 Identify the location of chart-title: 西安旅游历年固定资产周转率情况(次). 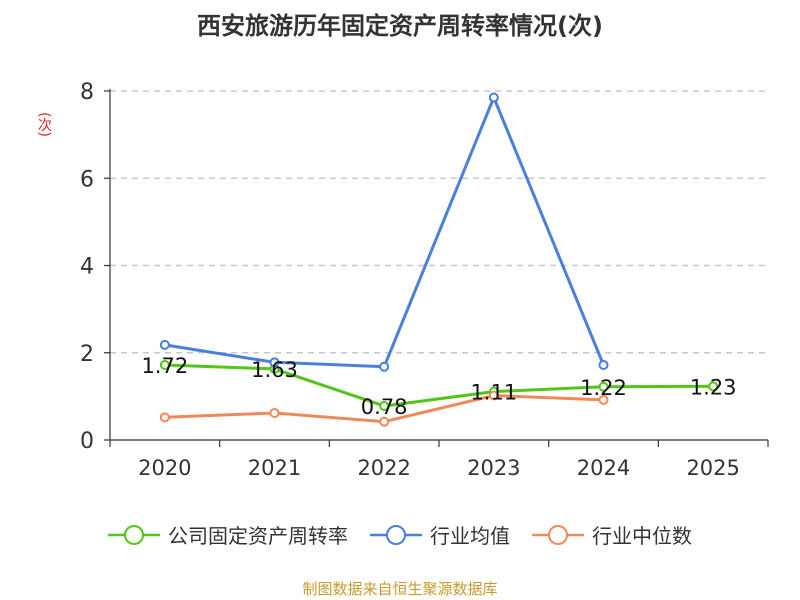
(400, 26).